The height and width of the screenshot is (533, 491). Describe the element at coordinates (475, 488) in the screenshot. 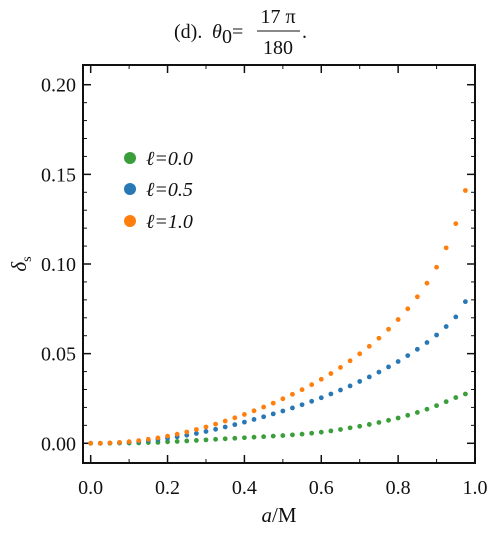

I see `x-tick-label: 1.0` at that location.